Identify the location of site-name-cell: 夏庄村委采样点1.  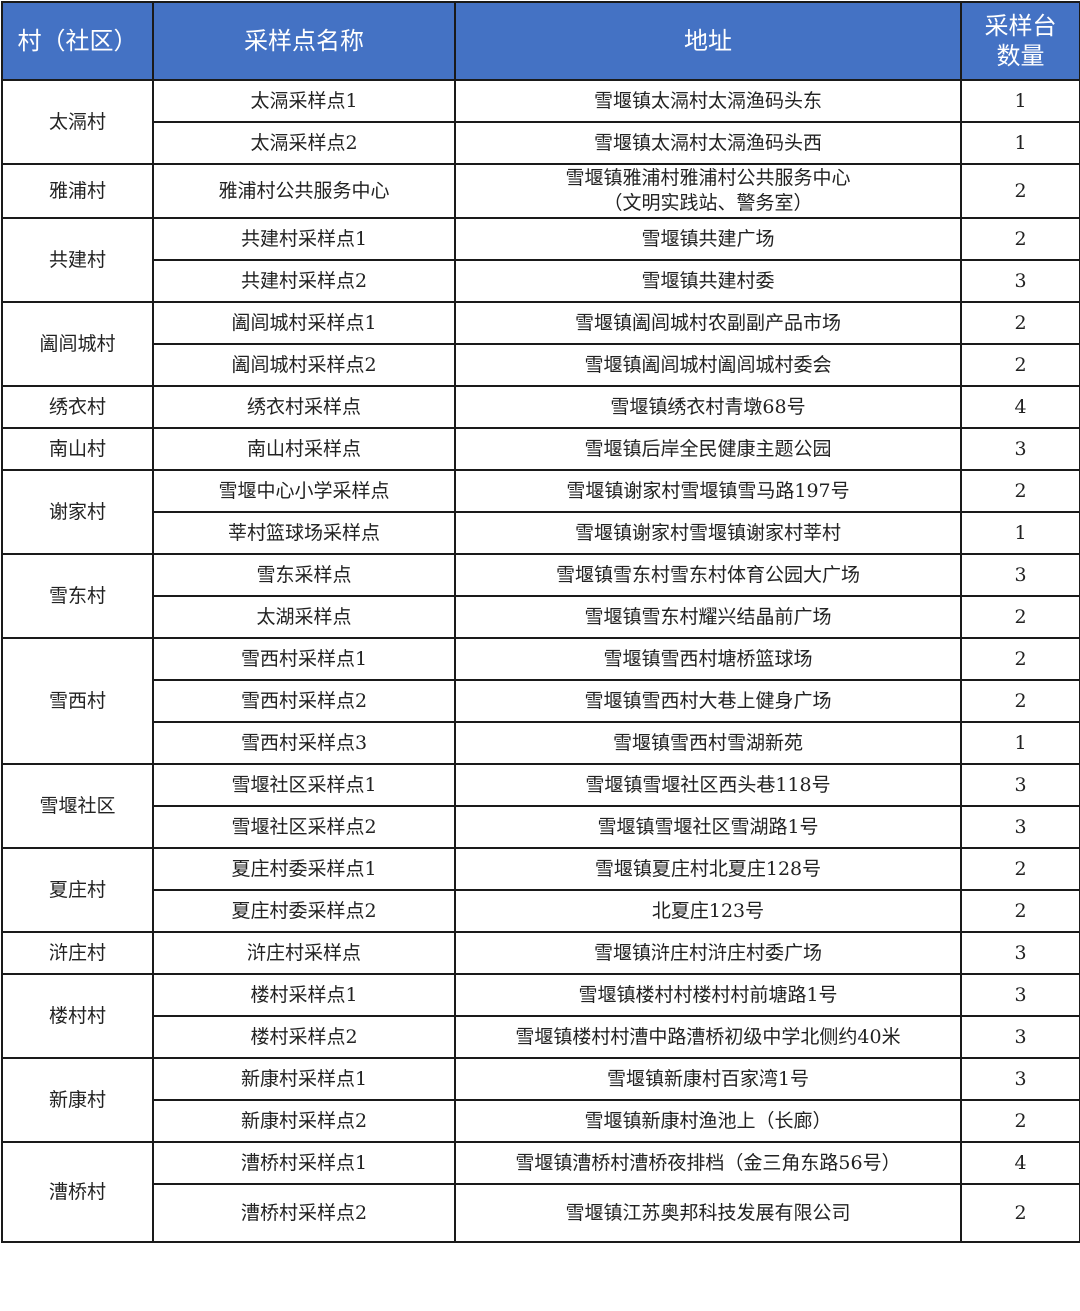
(304, 869).